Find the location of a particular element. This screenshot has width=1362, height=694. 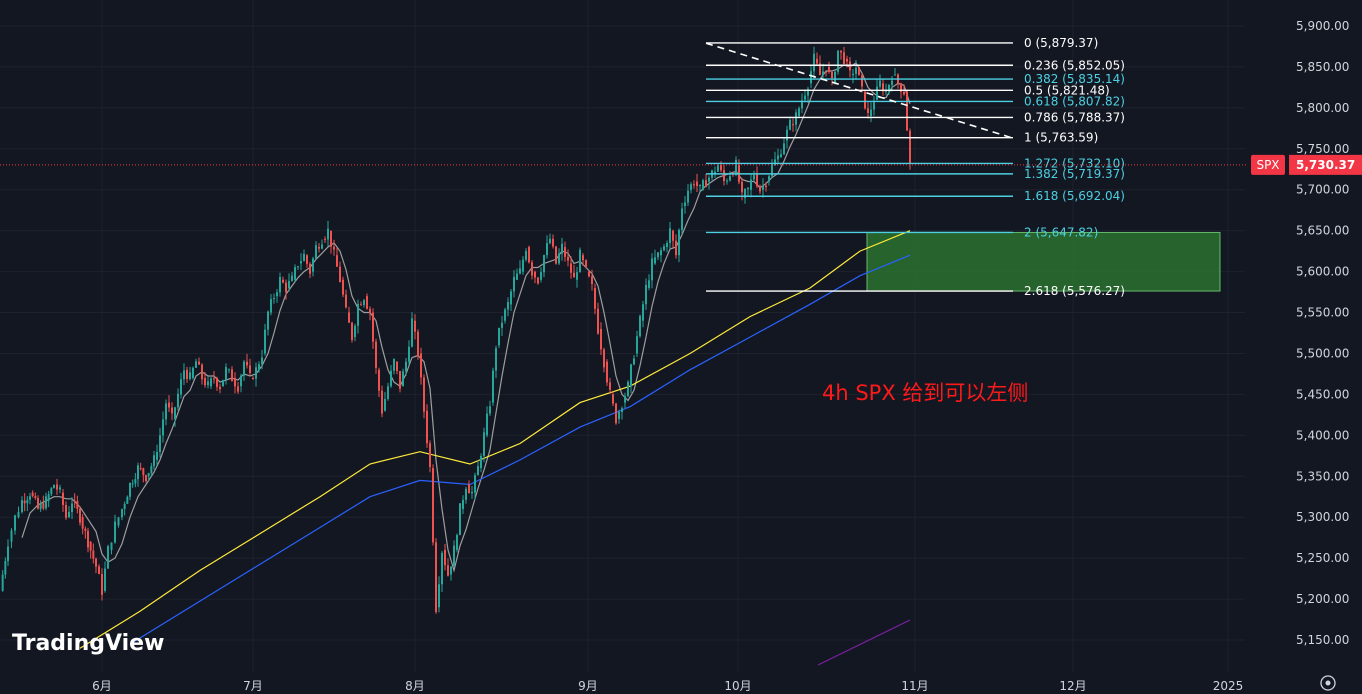

fib-label: 1.272 (5,732.10) is located at coordinates (1074, 163).